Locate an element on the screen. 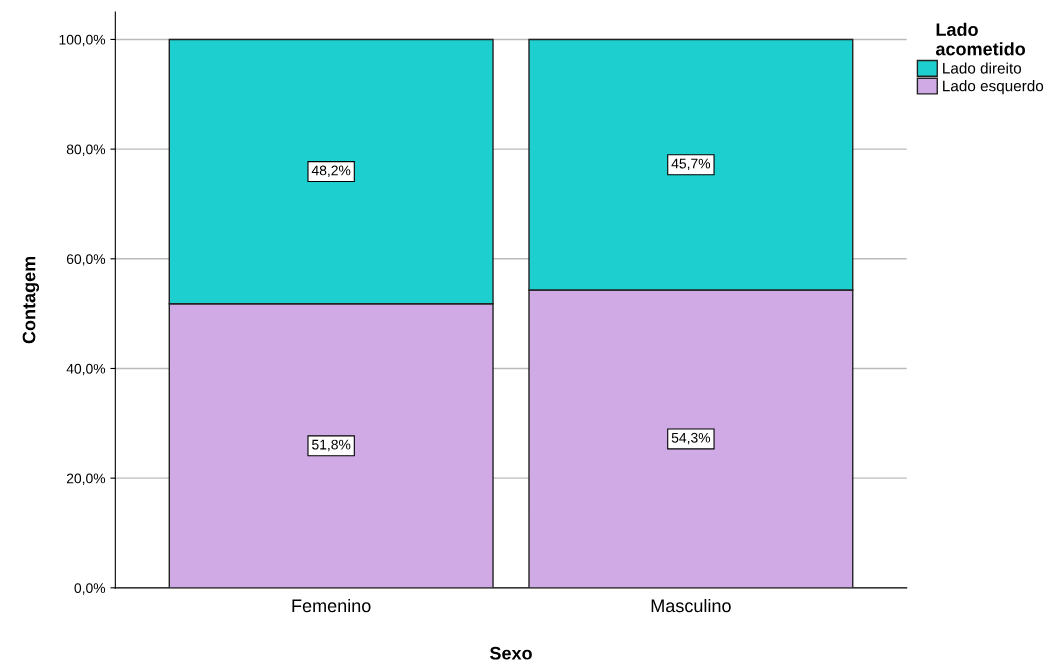 Image resolution: width=1058 pixels, height=668 pixels. y-tick-label: 0,0% is located at coordinates (90, 589).